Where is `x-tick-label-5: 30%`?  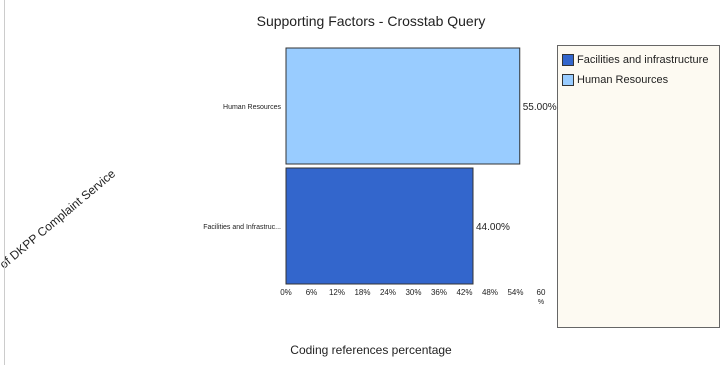
x-tick-label-5: 30% is located at coordinates (413, 292).